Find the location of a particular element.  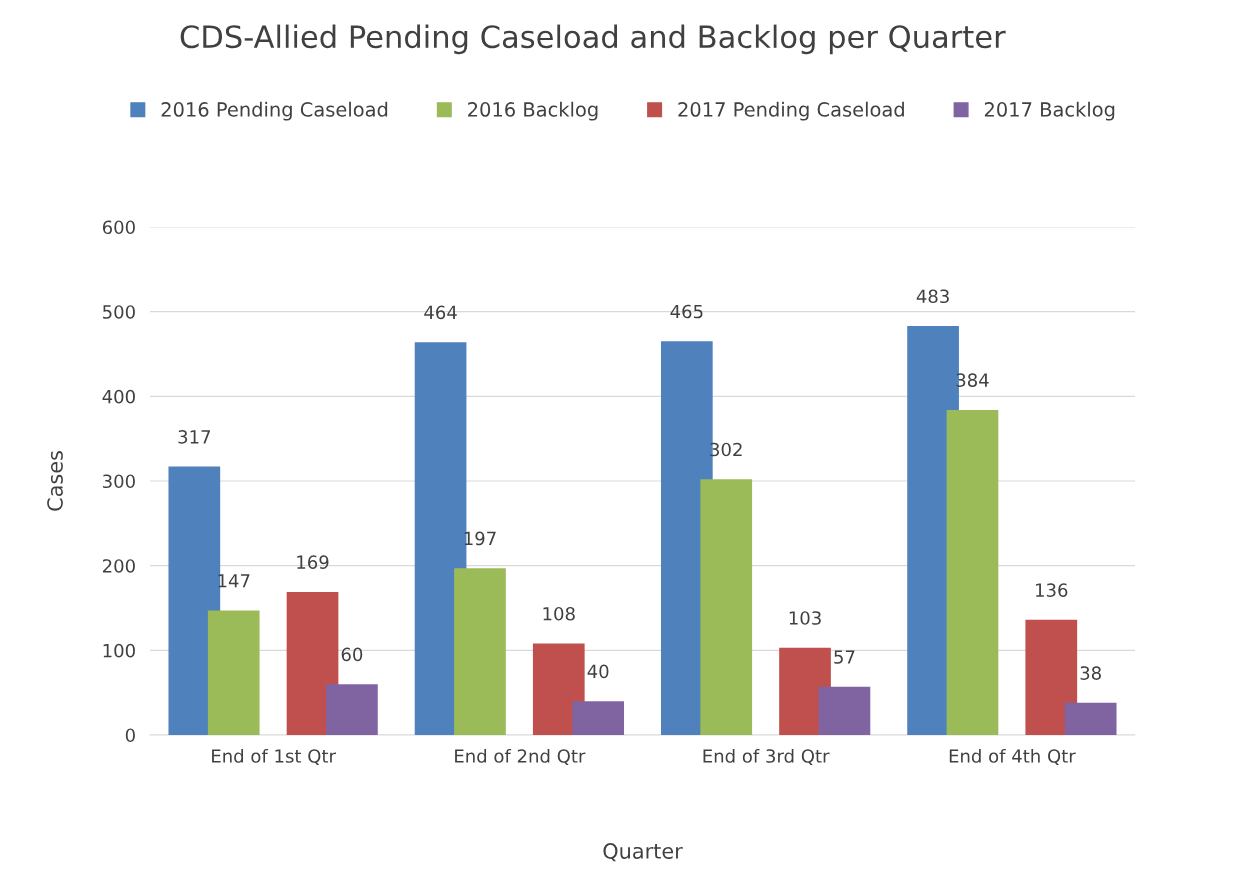

x-tick-label: End of 2nd Qtr is located at coordinates (520, 756).